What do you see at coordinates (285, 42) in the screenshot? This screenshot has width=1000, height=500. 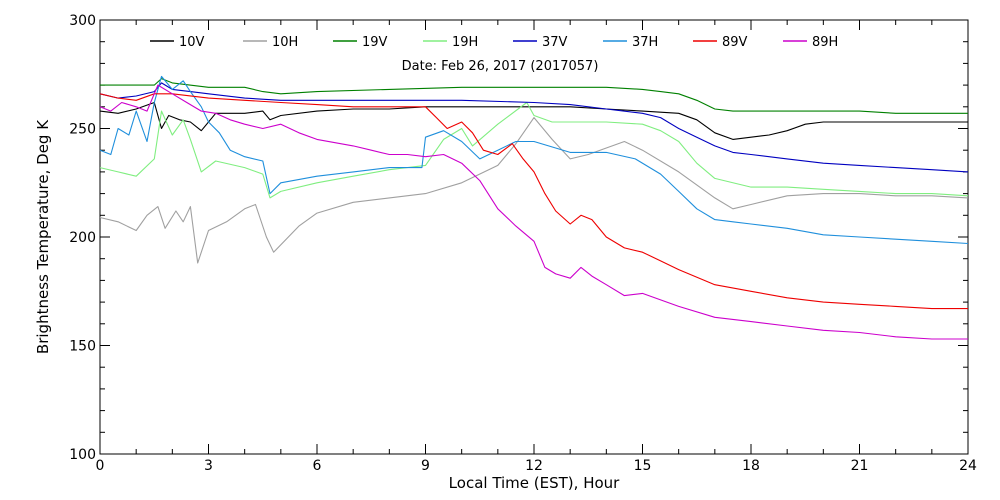 I see `legend-label-10h: 10H` at bounding box center [285, 42].